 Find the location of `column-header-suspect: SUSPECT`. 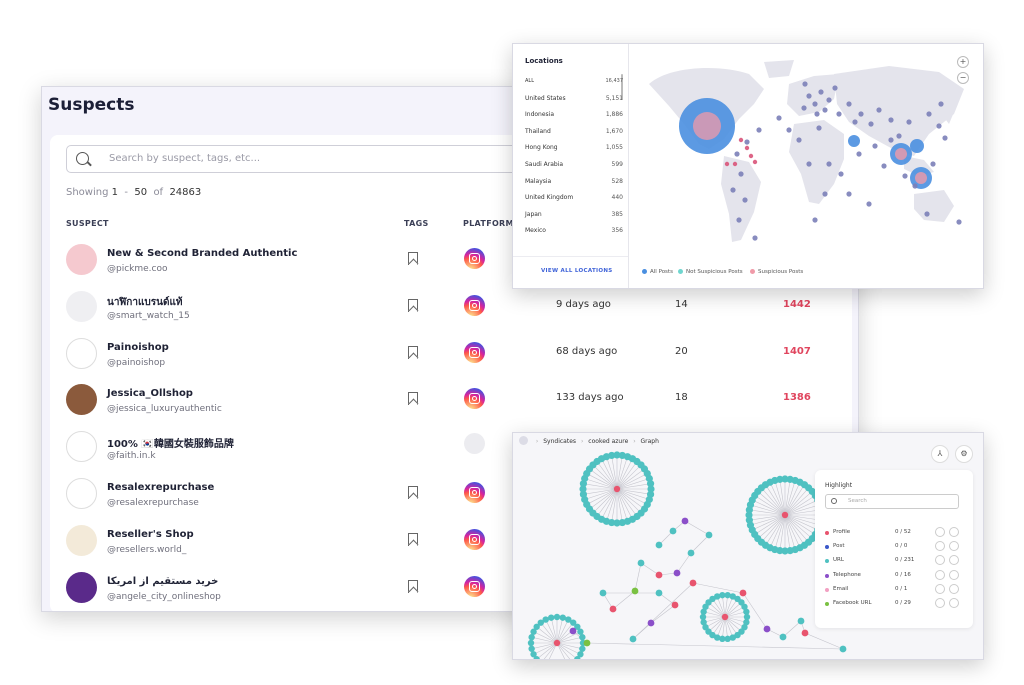

column-header-suspect: SUSPECT is located at coordinates (87, 223).